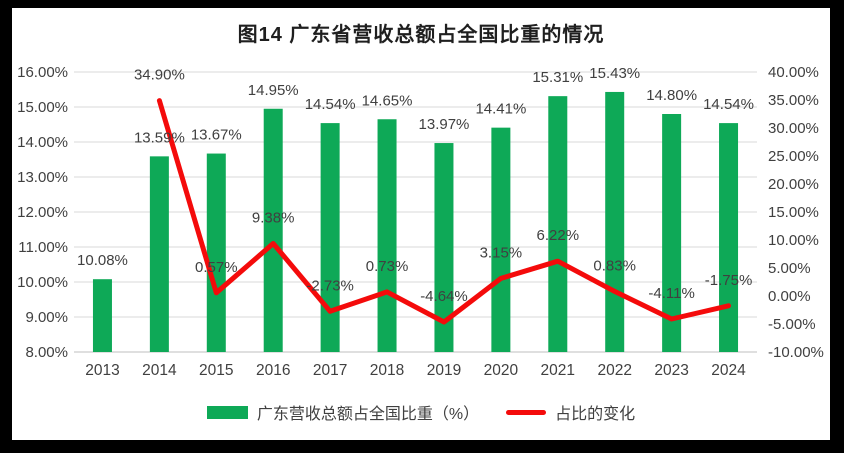 The width and height of the screenshot is (844, 453). I want to click on right-axis-tick-label: 30.00%, so click(793, 128).